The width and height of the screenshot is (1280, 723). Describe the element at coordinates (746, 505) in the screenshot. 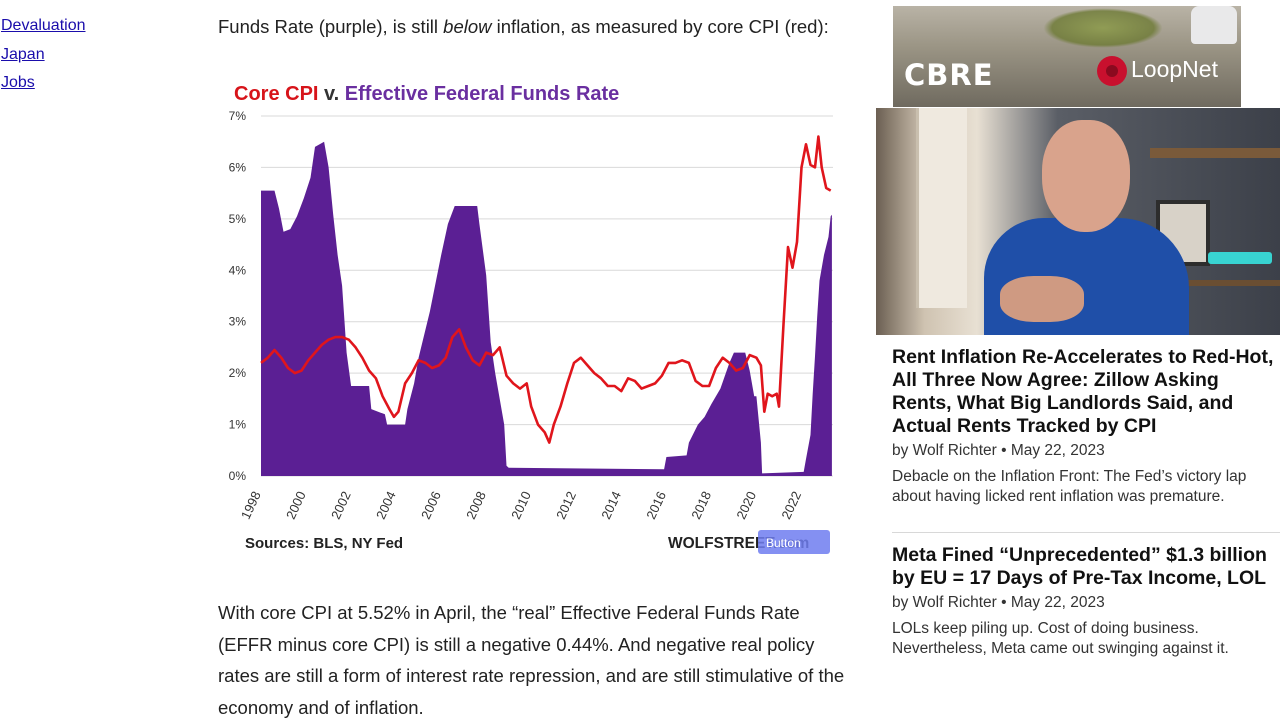

I see `x-tick-label: 2020` at that location.